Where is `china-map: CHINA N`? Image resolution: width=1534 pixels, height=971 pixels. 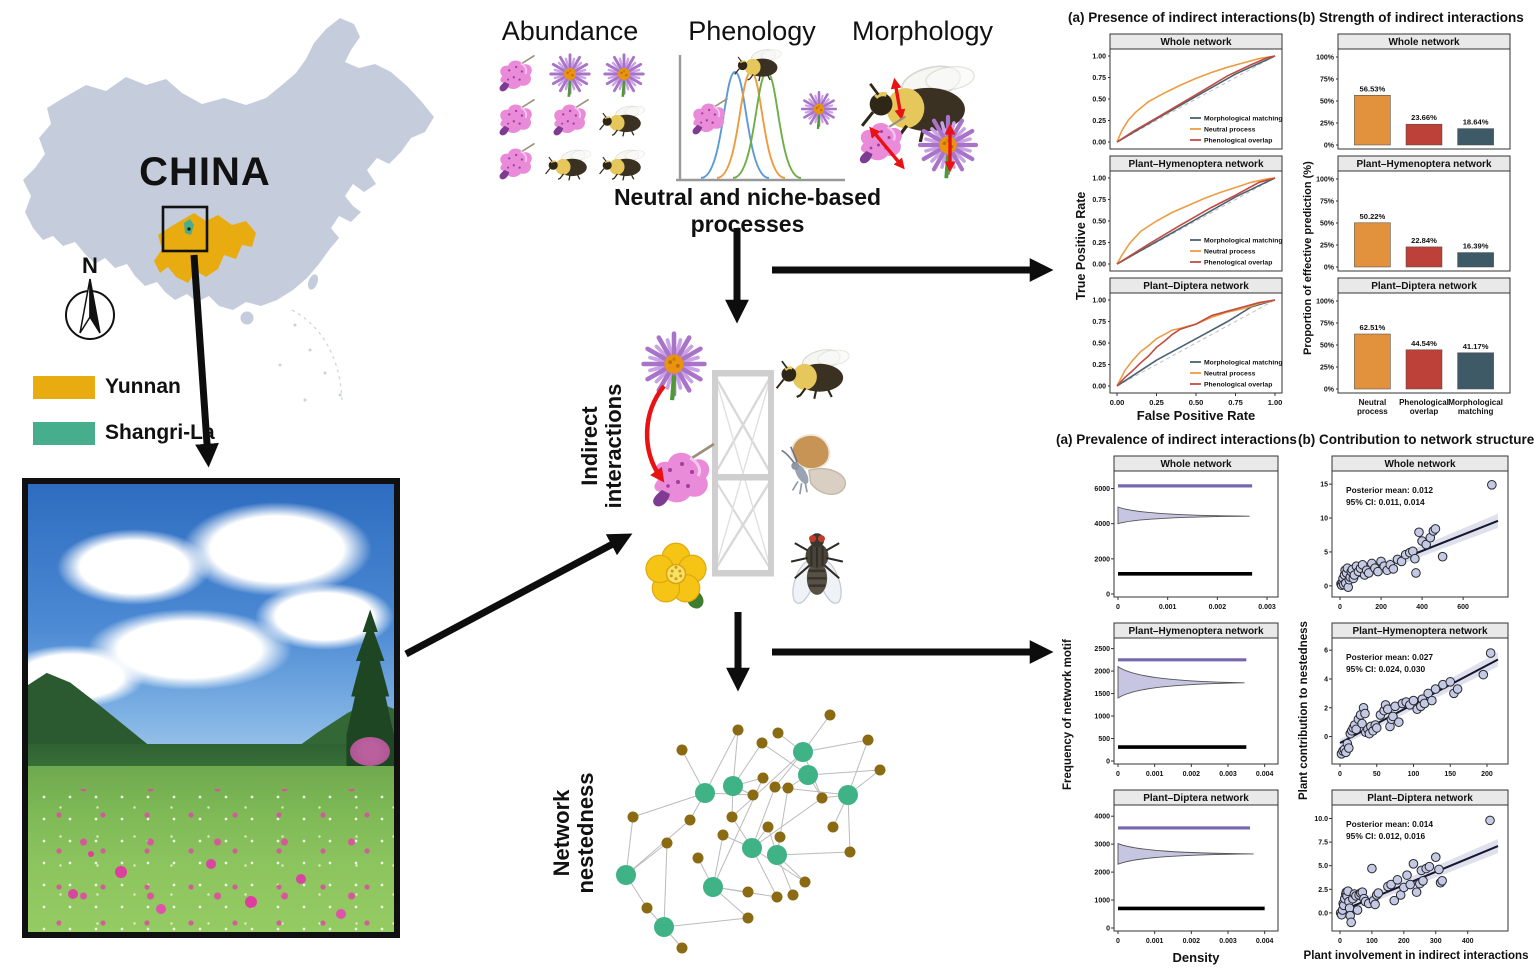
china-map: CHINA N is located at coordinates (228, 210).